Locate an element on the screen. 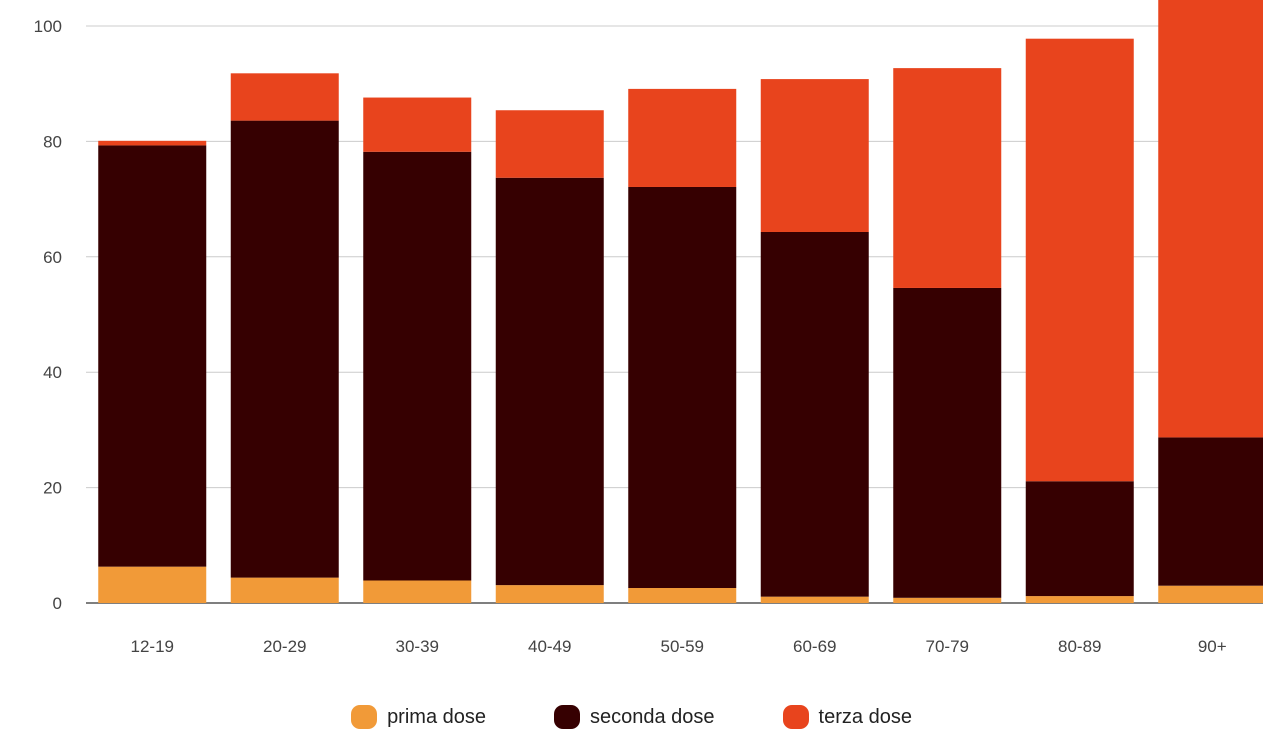 This screenshot has width=1263, height=735. legend-item-seconda-dose: seconda dose is located at coordinates (634, 717).